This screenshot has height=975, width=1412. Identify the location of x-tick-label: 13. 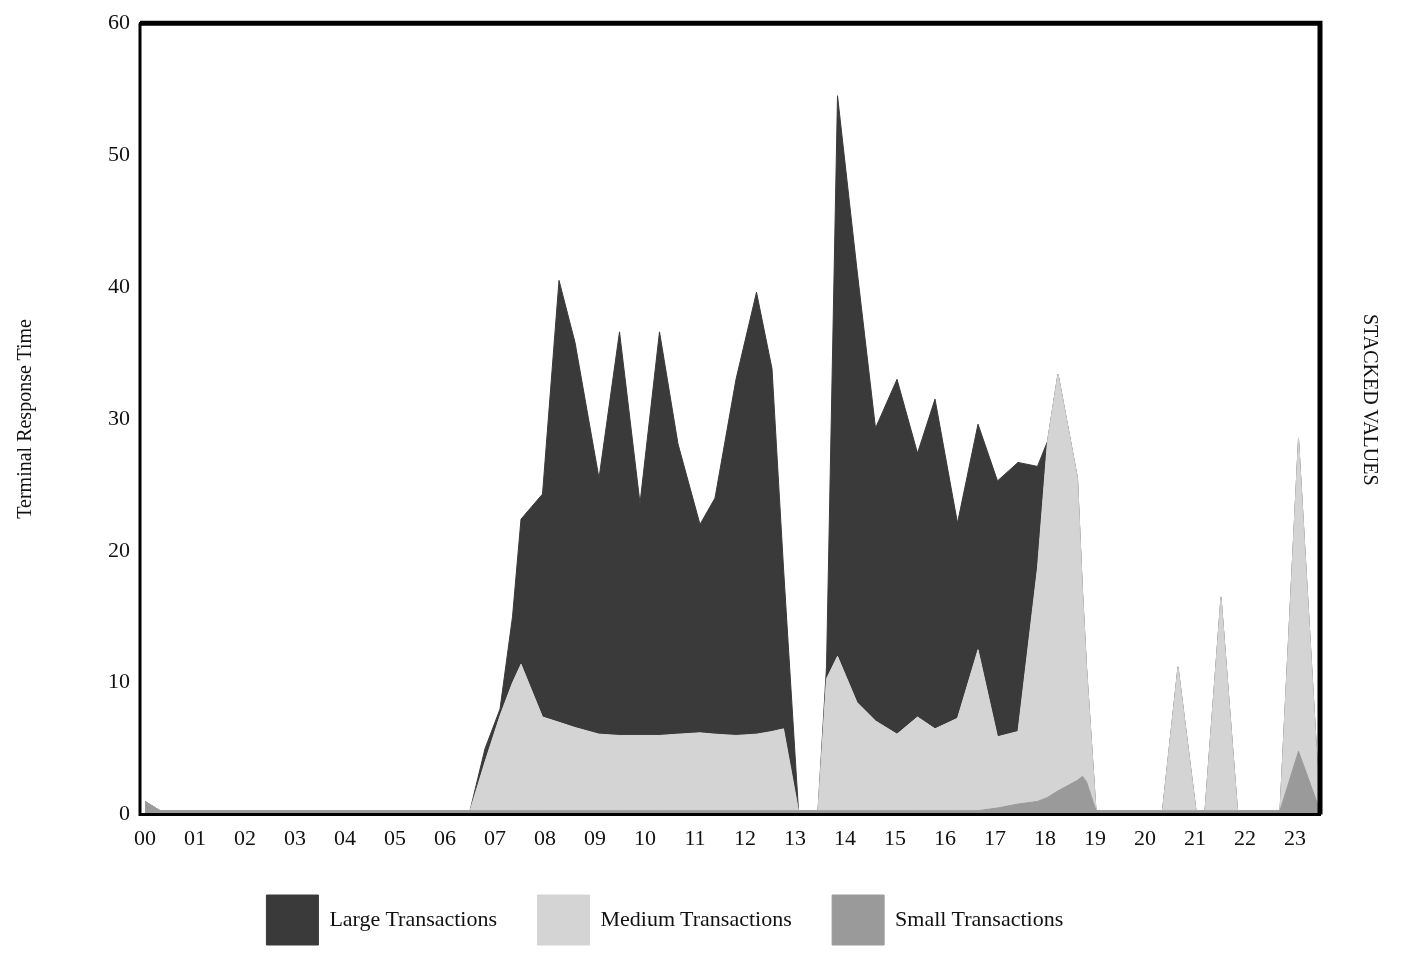
(795, 837).